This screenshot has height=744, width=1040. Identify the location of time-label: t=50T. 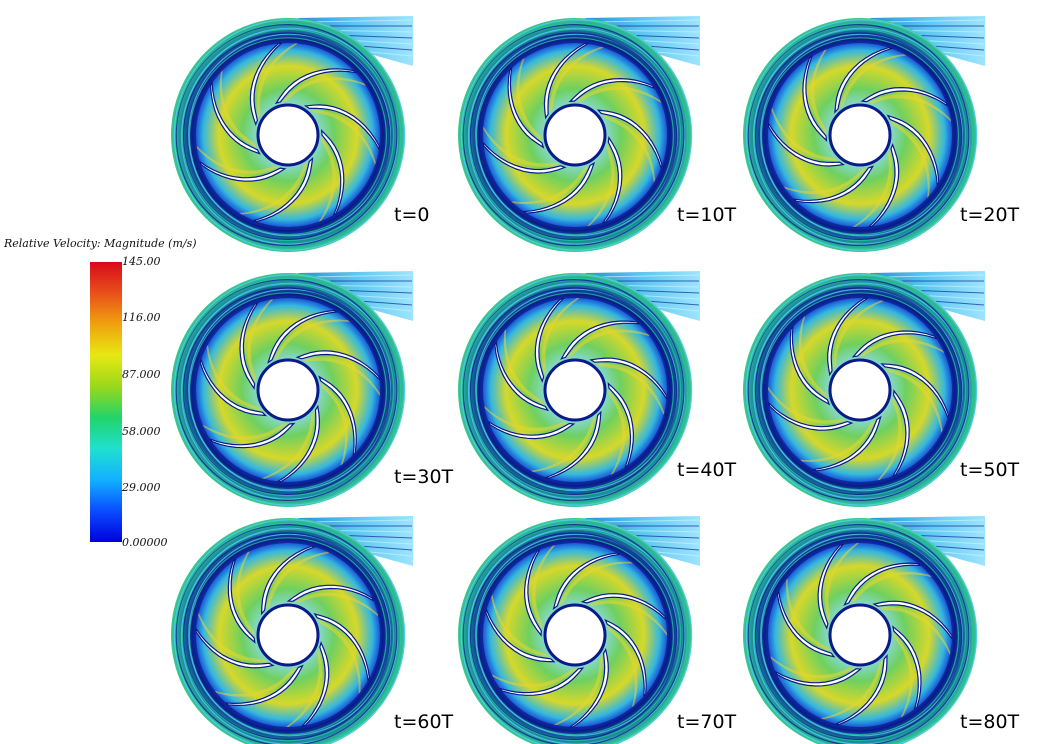
(990, 470).